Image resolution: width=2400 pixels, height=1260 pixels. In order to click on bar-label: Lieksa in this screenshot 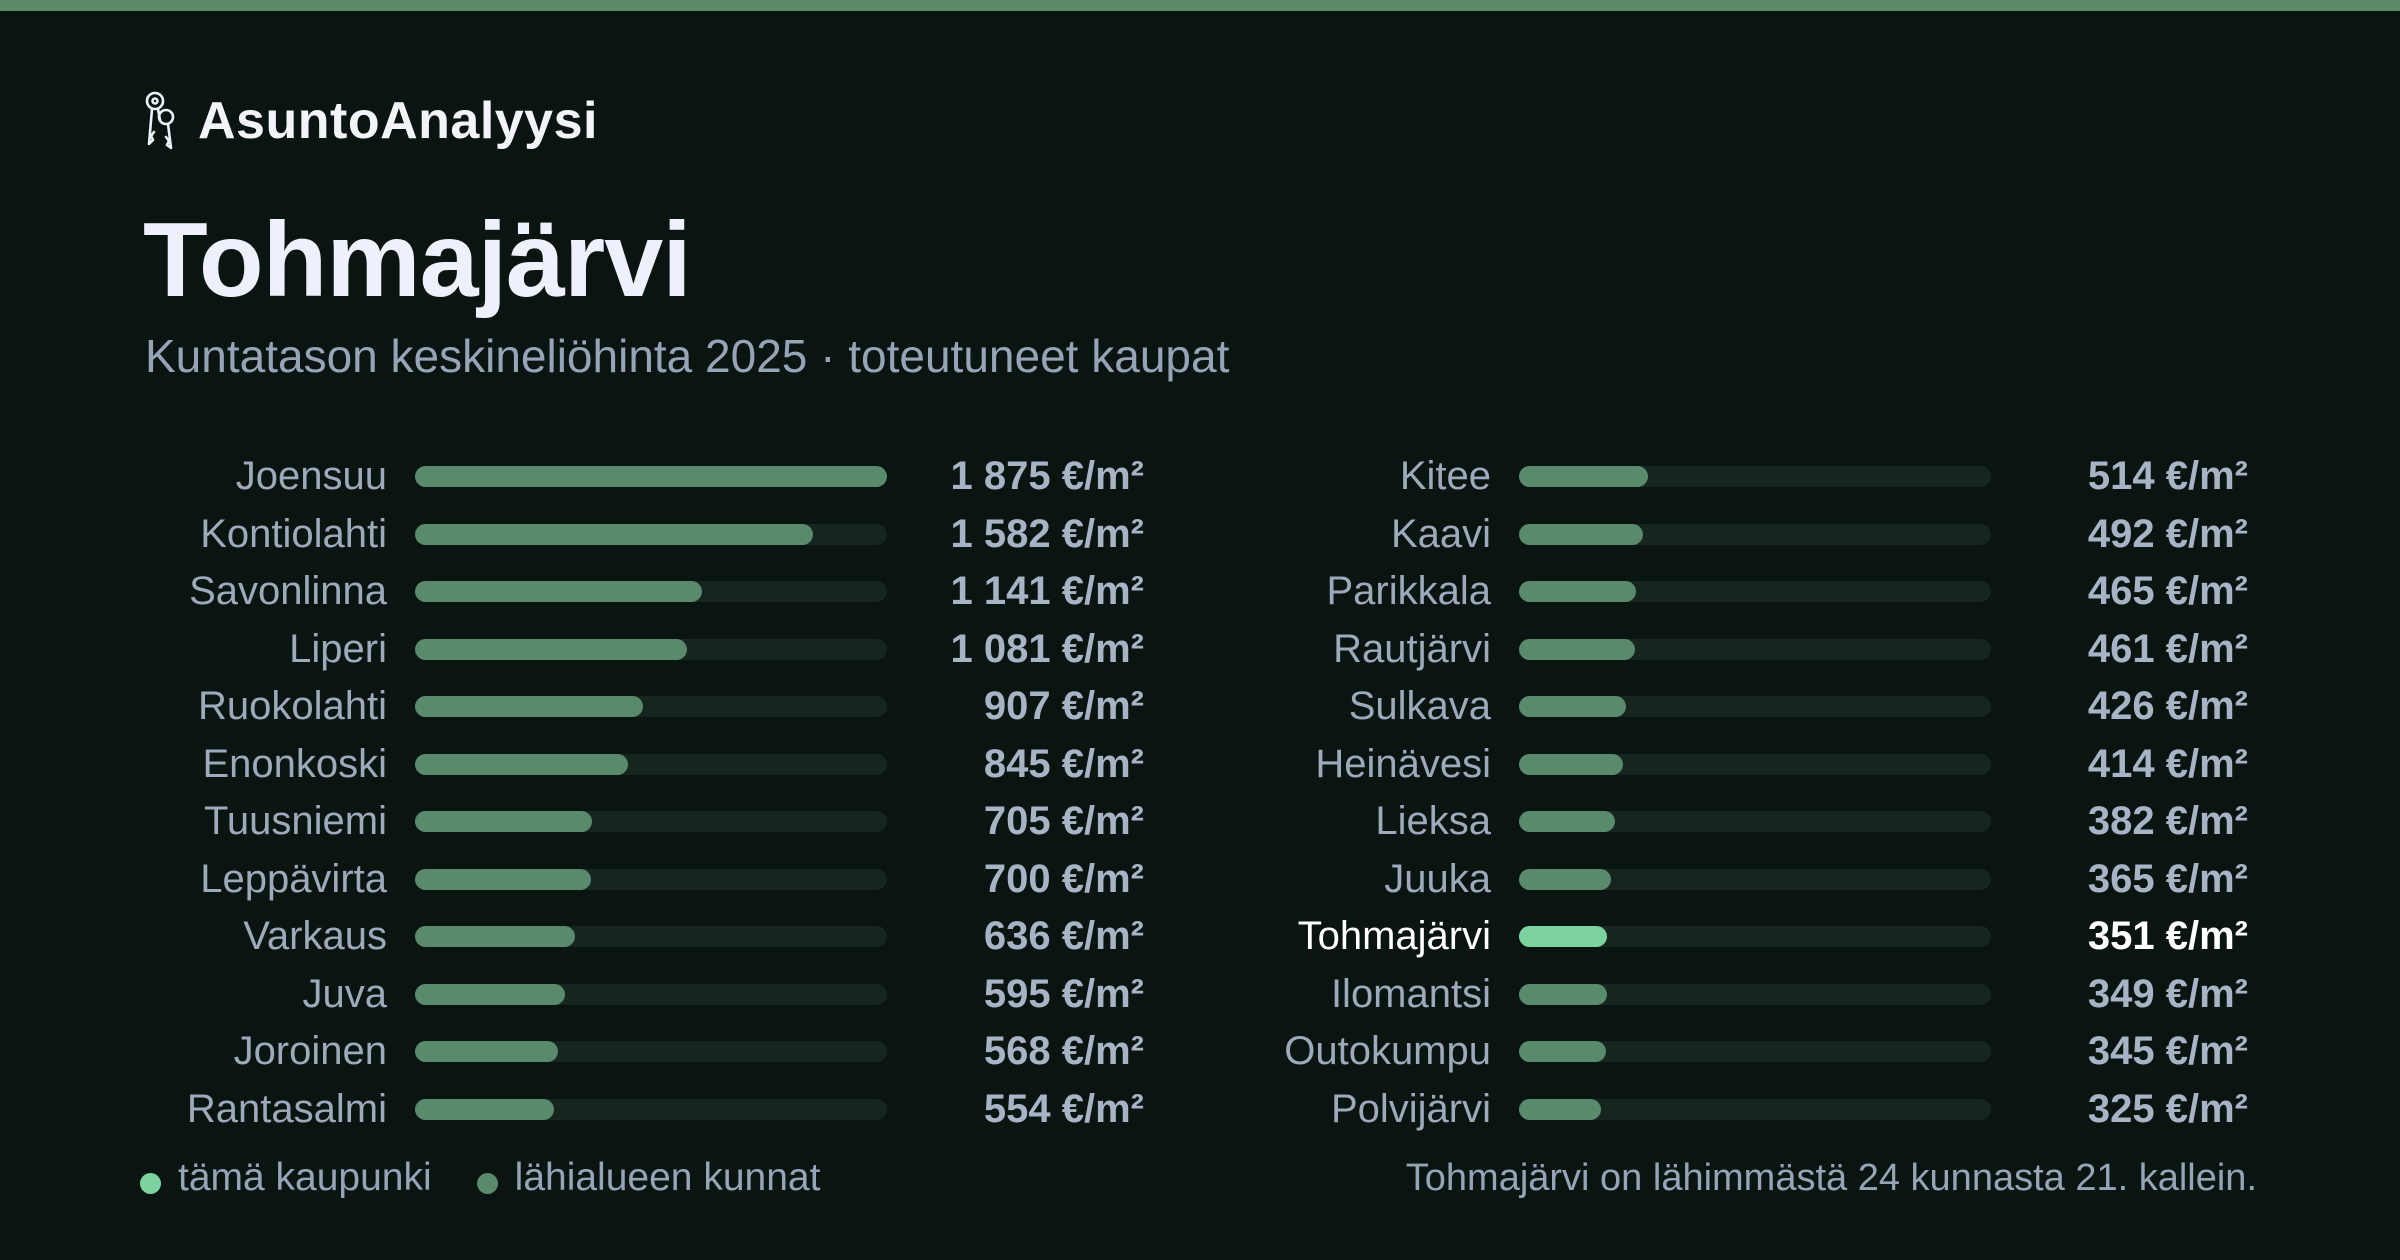, I will do `click(1433, 821)`.